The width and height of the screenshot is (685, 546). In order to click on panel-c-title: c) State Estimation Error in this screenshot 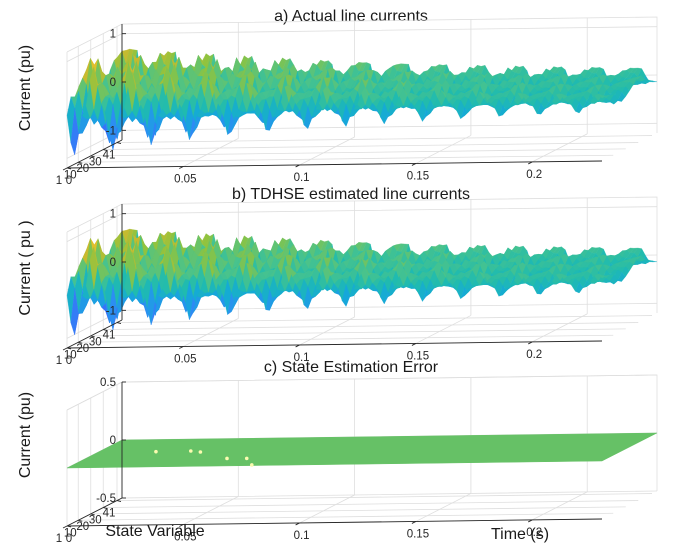, I will do `click(351, 367)`.